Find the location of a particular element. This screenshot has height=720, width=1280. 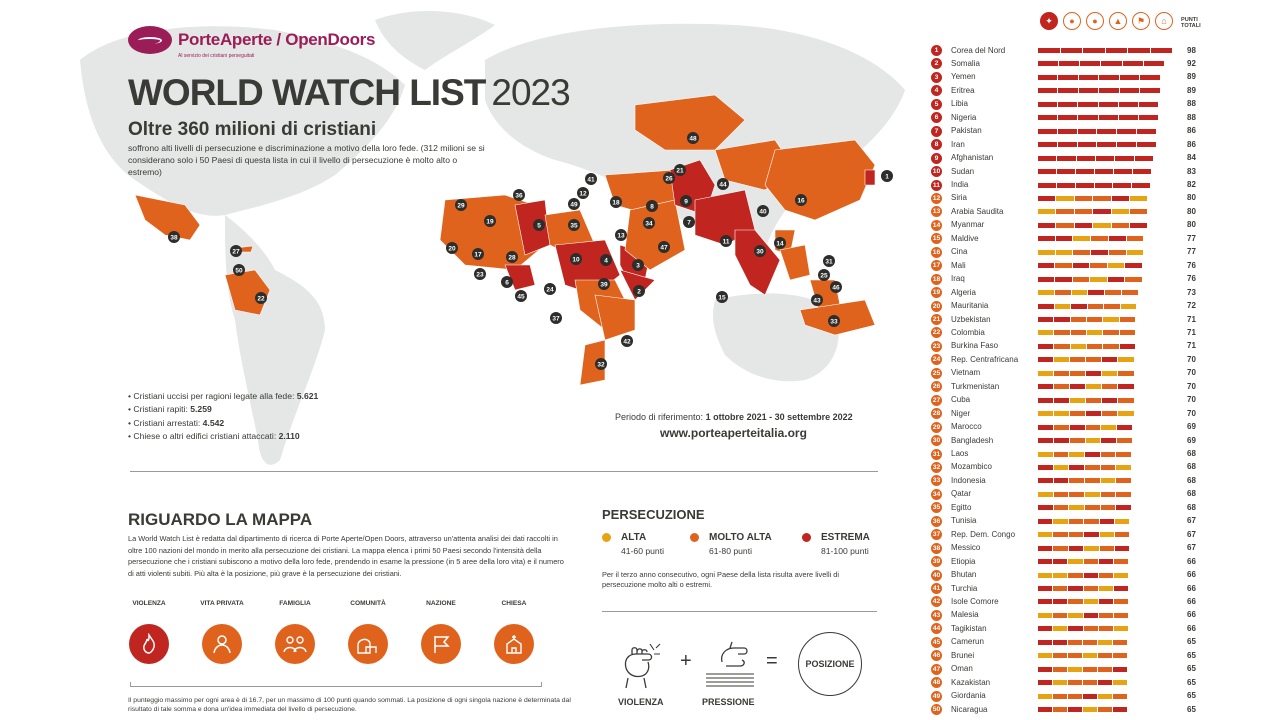

rank-marker: 28 is located at coordinates (512, 257).